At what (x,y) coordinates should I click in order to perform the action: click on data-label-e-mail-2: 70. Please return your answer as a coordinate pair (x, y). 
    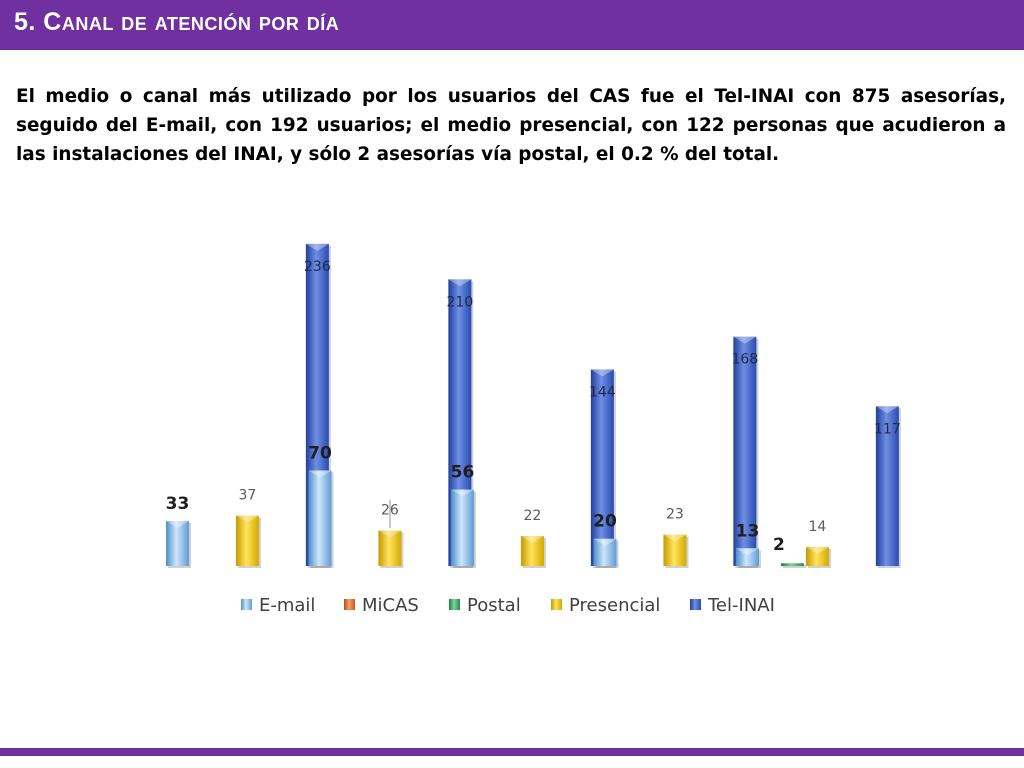
    Looking at the image, I should click on (320, 453).